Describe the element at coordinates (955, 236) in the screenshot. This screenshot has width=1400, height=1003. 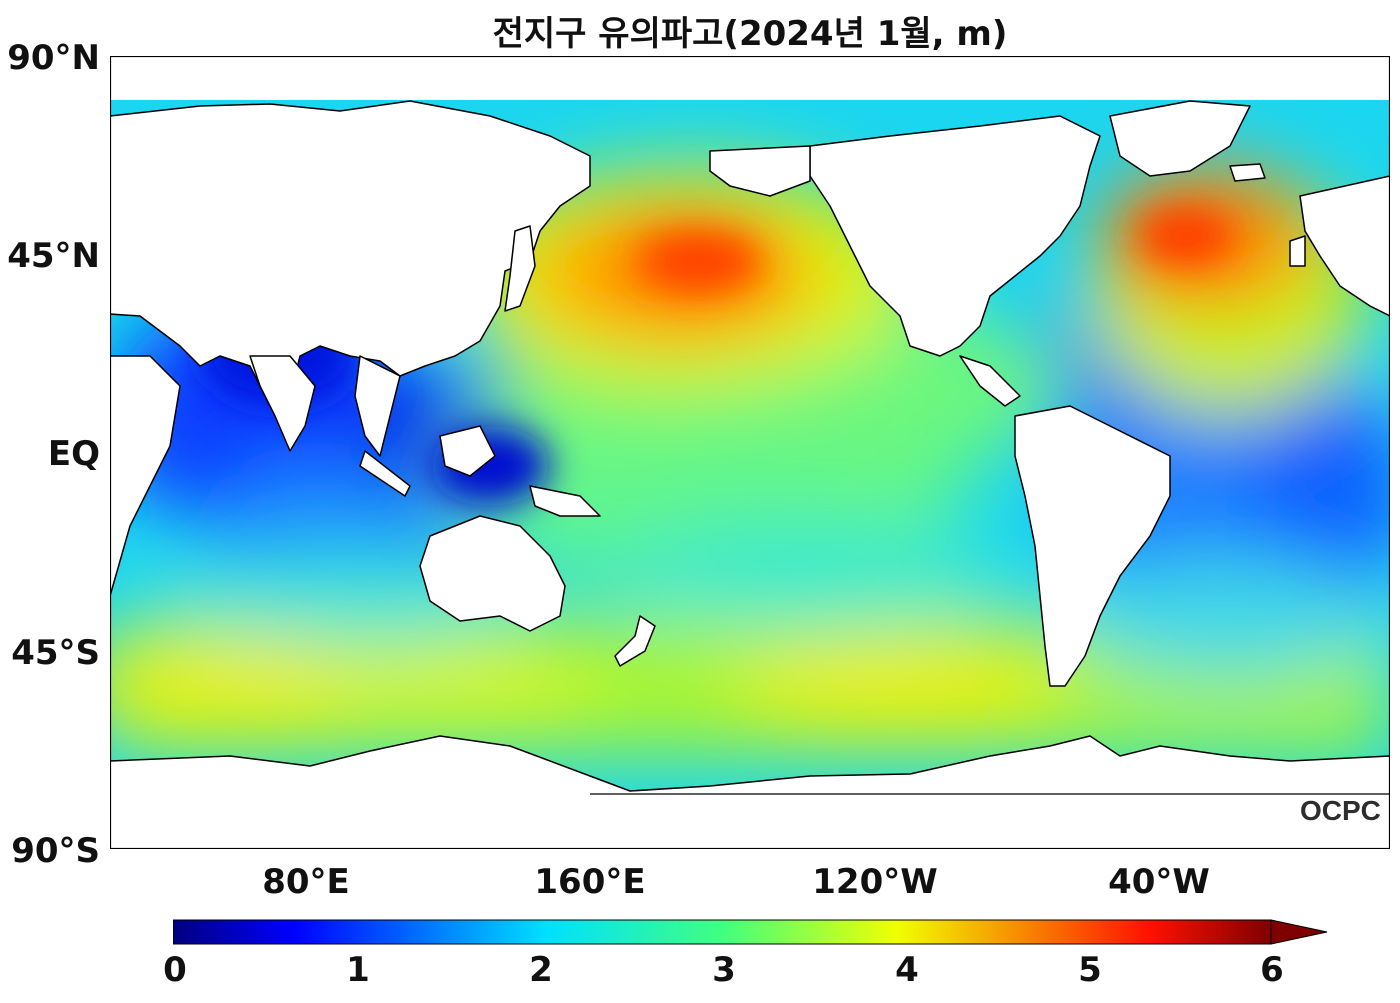
I see `land-north-america` at that location.